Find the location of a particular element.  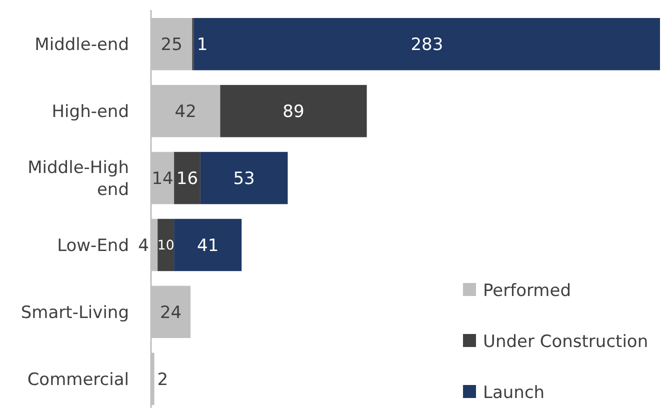

data-label: 89 is located at coordinates (293, 112).